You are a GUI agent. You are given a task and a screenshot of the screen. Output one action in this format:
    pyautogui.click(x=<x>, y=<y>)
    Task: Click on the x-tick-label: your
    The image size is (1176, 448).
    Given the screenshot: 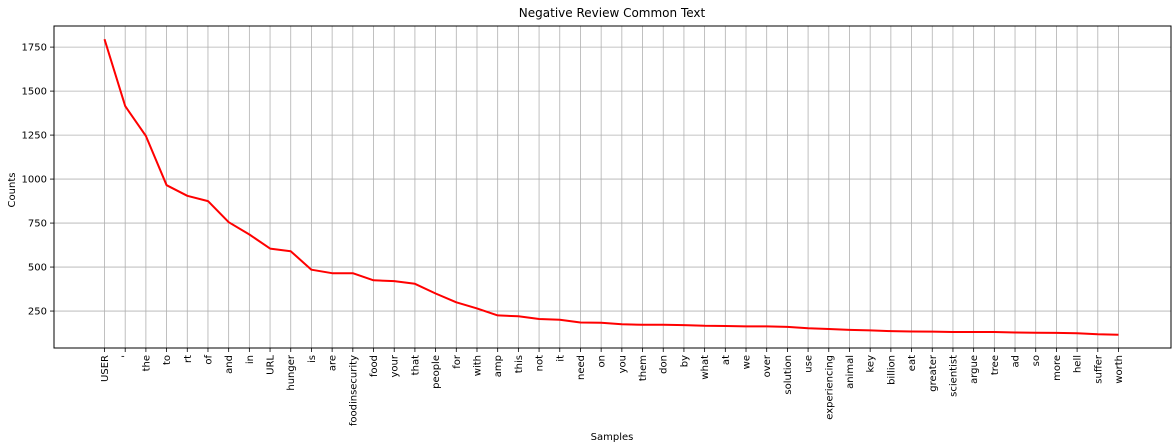 What is the action you would take?
    pyautogui.click(x=395, y=365)
    